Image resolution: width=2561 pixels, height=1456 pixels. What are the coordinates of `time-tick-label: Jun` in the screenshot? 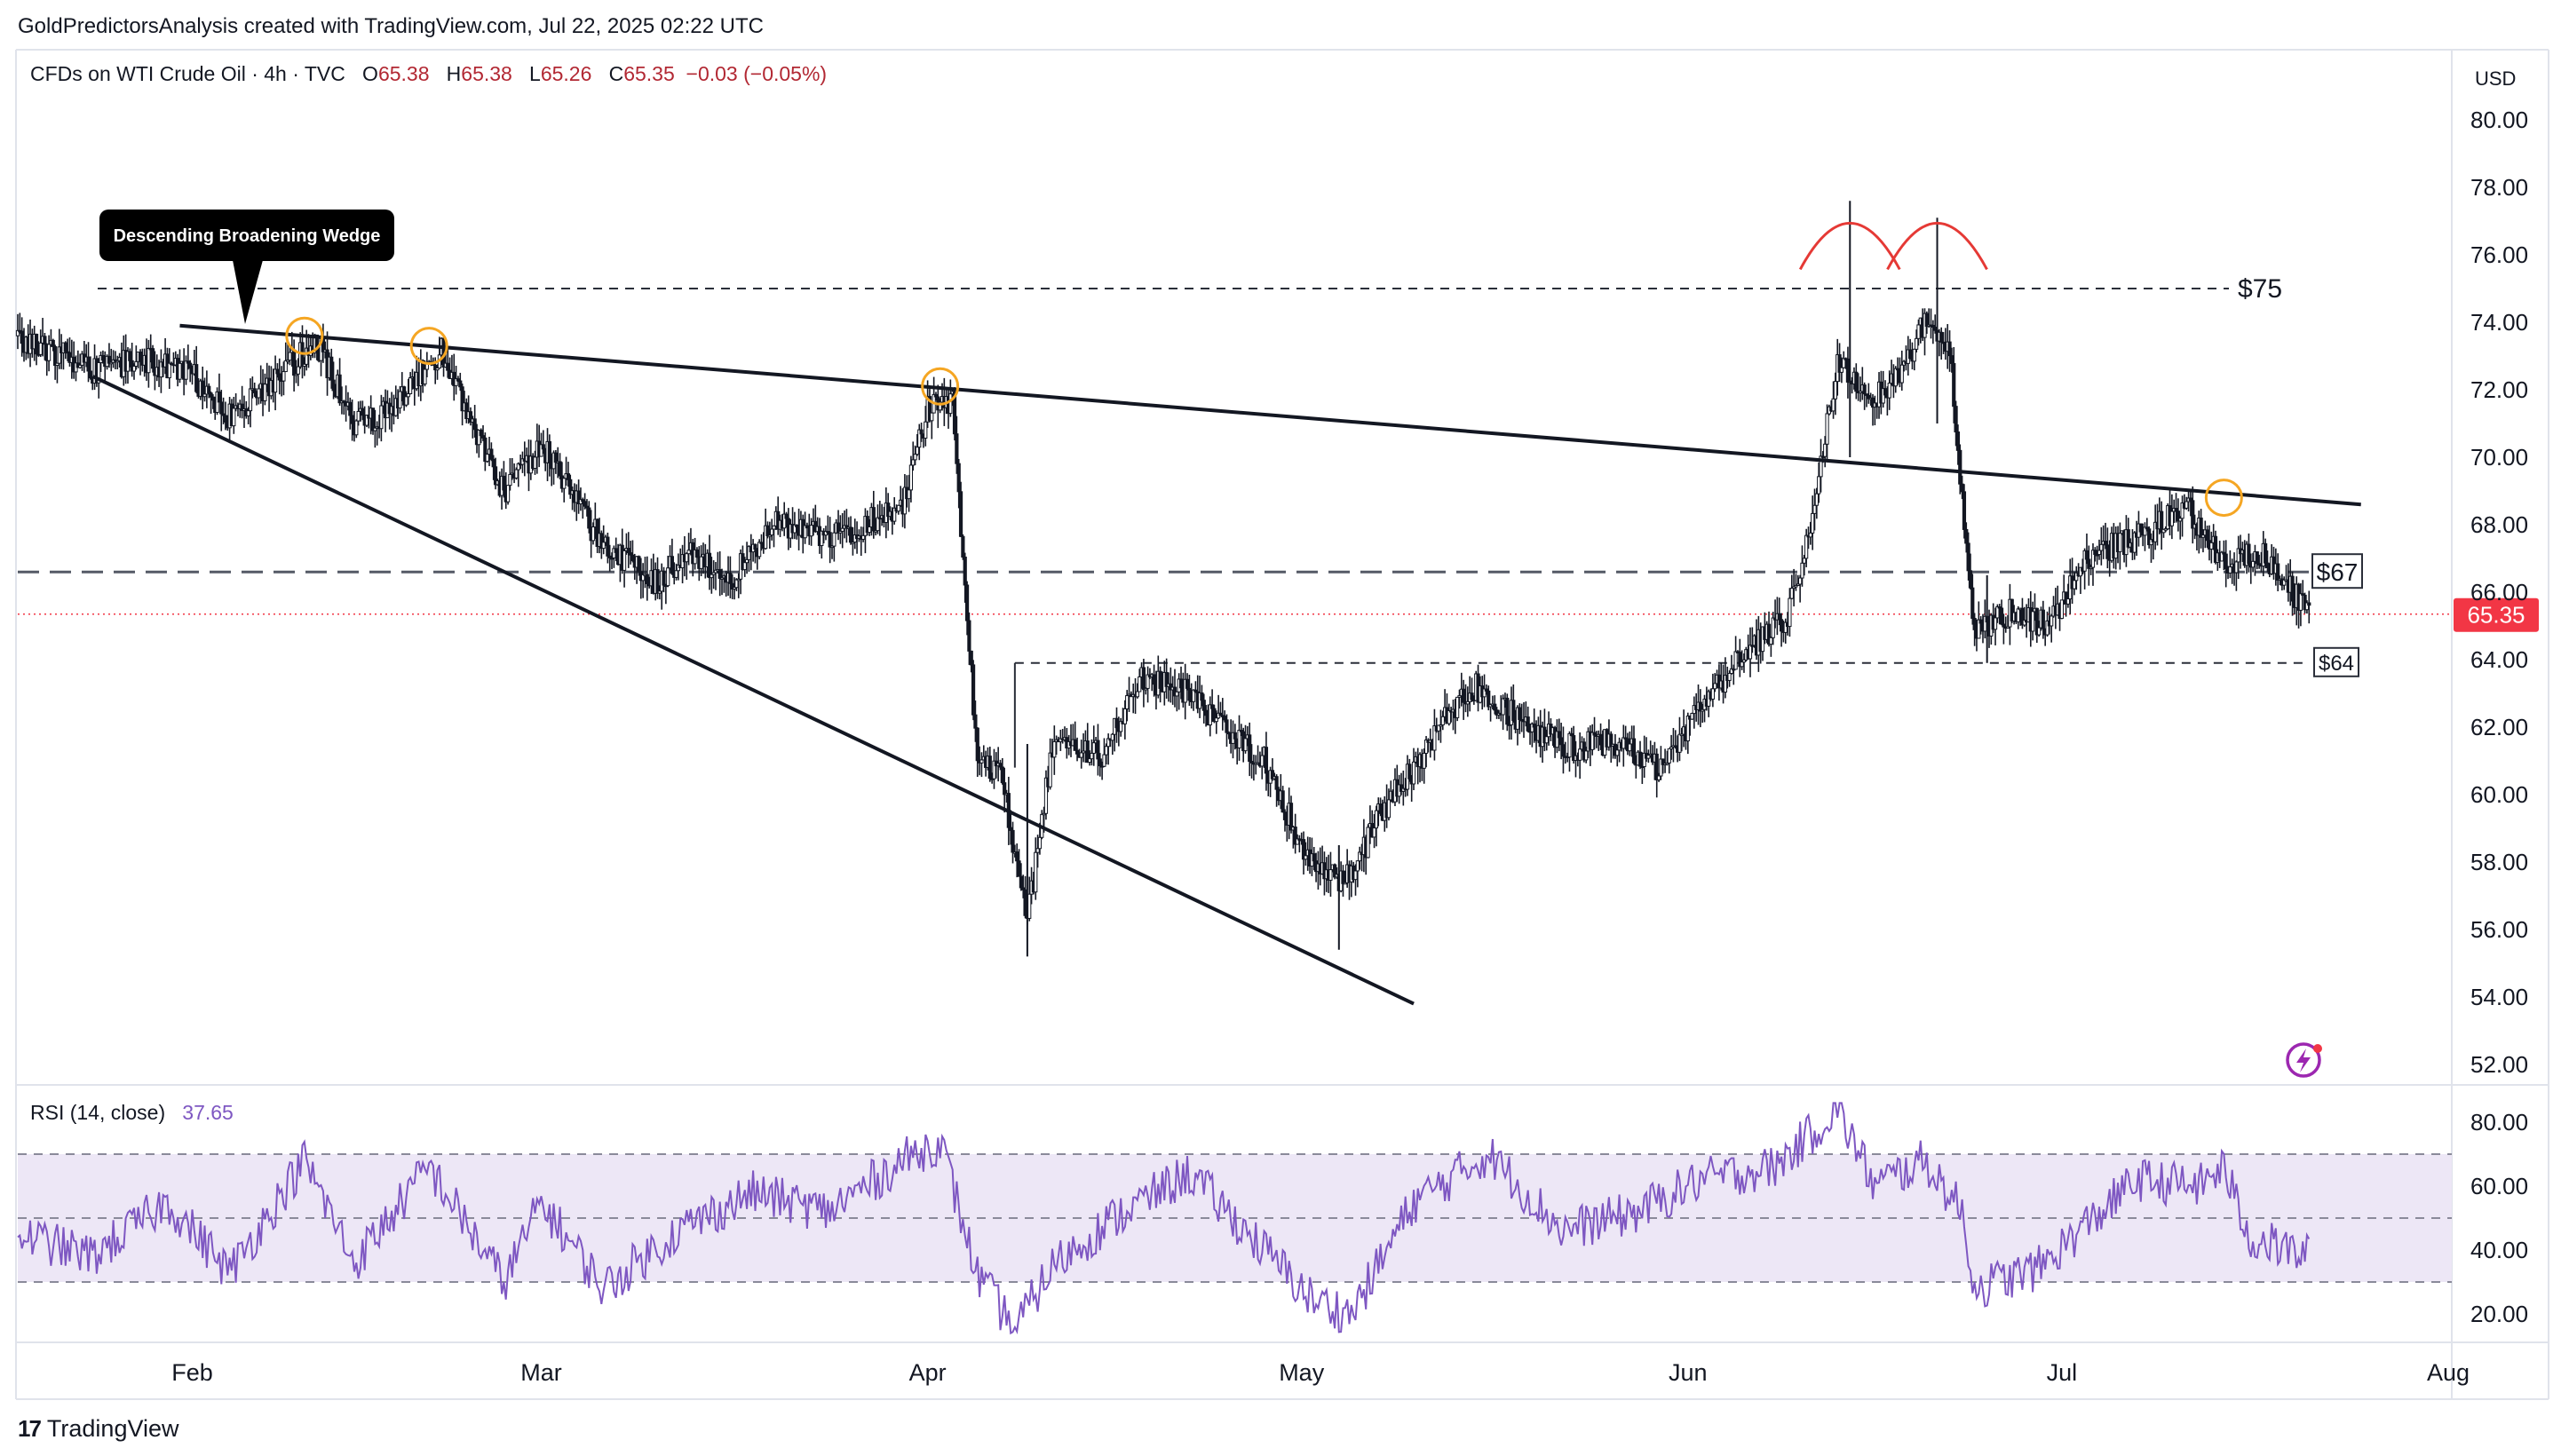 It's located at (1688, 1372).